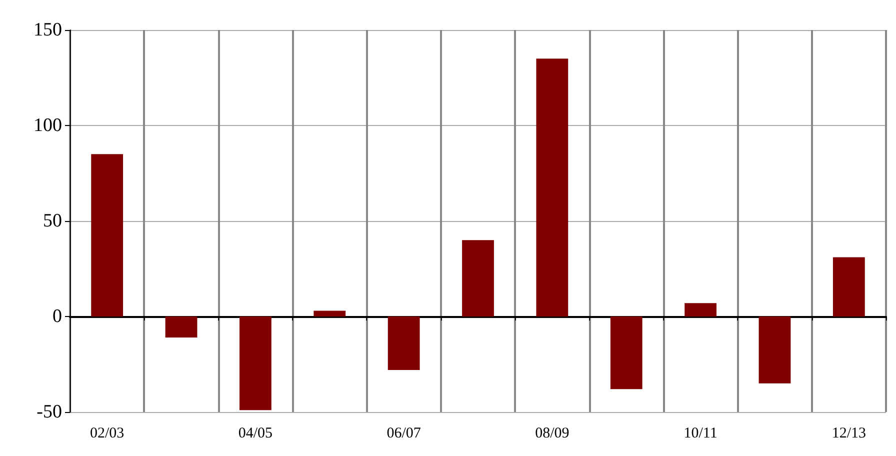 Image resolution: width=896 pixels, height=456 pixels. What do you see at coordinates (849, 434) in the screenshot?
I see `x-tick-label: 12/13` at bounding box center [849, 434].